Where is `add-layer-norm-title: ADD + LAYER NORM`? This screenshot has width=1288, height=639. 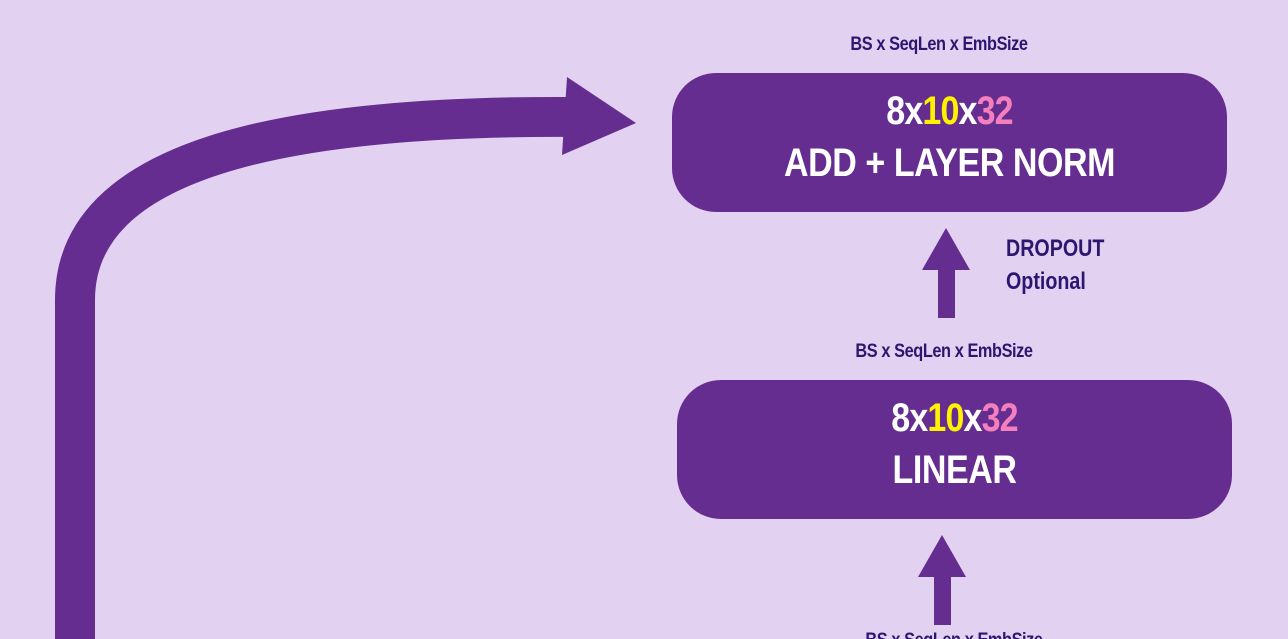 add-layer-norm-title: ADD + LAYER NORM is located at coordinates (949, 163).